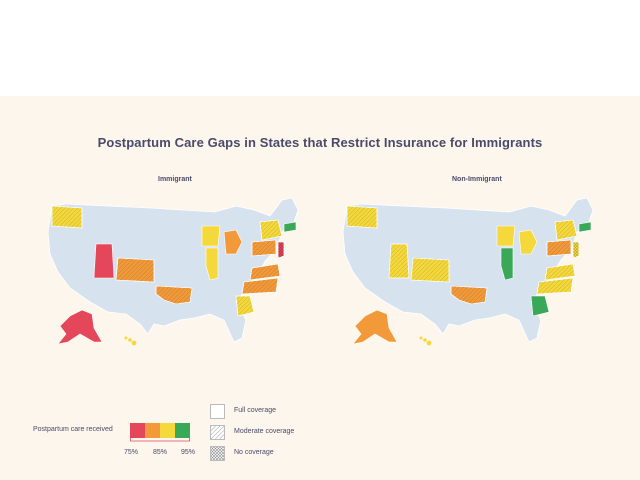  What do you see at coordinates (131, 452) in the screenshot?
I see `tick-75: 75%` at bounding box center [131, 452].